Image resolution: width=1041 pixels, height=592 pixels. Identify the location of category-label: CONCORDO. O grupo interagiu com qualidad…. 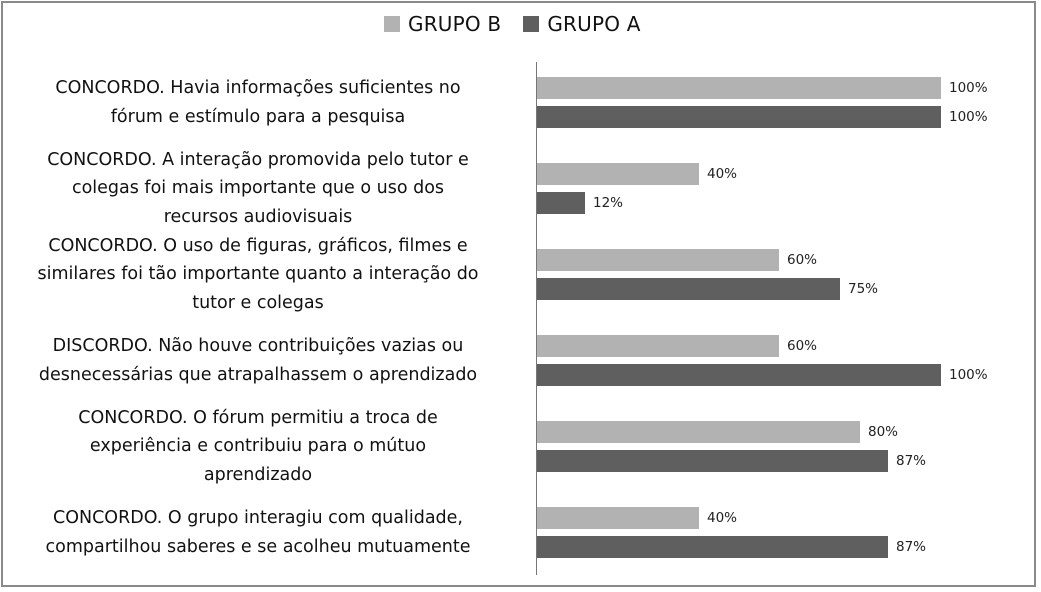
(258, 532).